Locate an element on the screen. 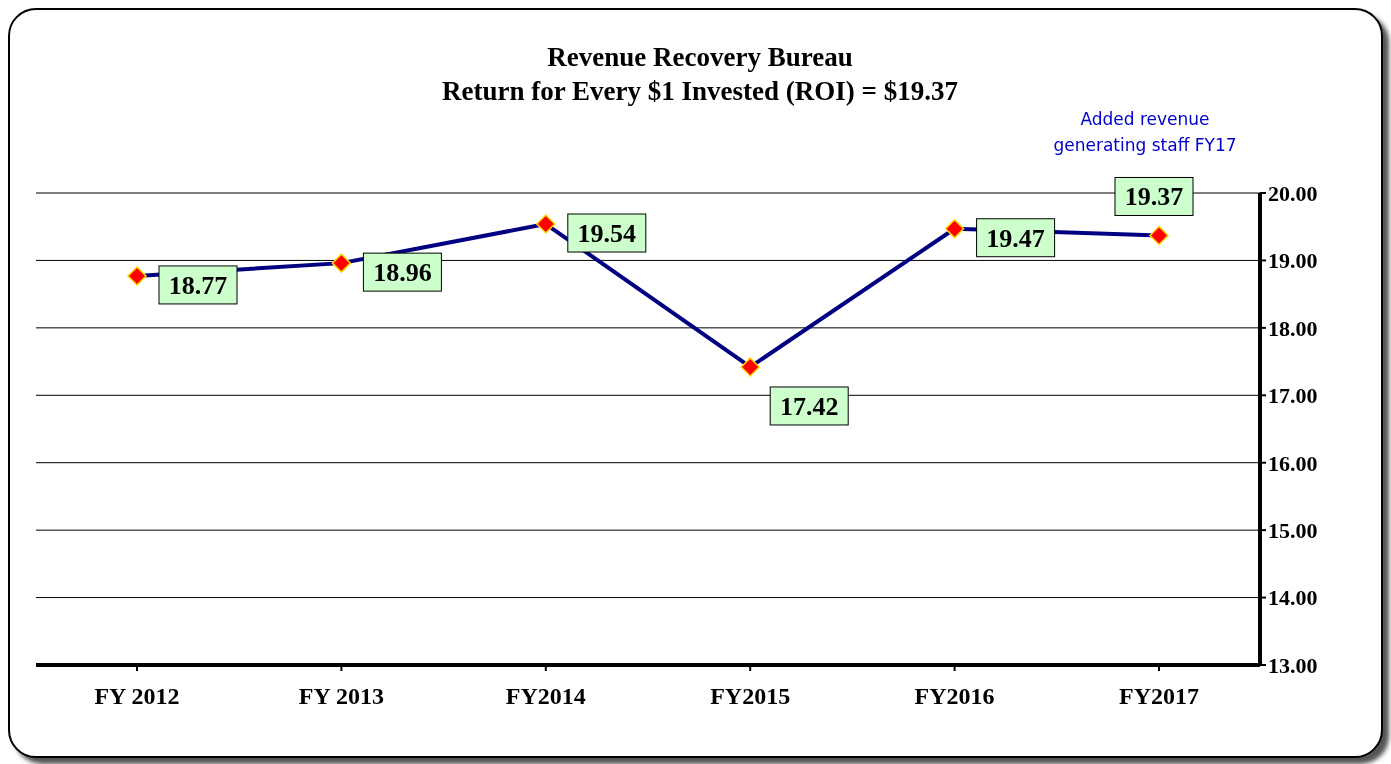 This screenshot has height=764, width=1391. x-tick-label: FY2015 is located at coordinates (750, 696).